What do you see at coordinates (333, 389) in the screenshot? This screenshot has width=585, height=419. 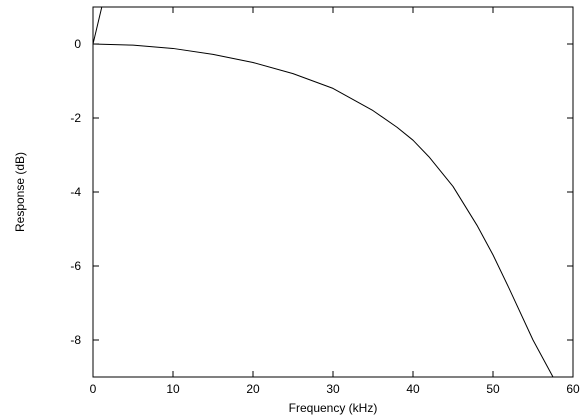 I see `x-tick-label: 30` at bounding box center [333, 389].